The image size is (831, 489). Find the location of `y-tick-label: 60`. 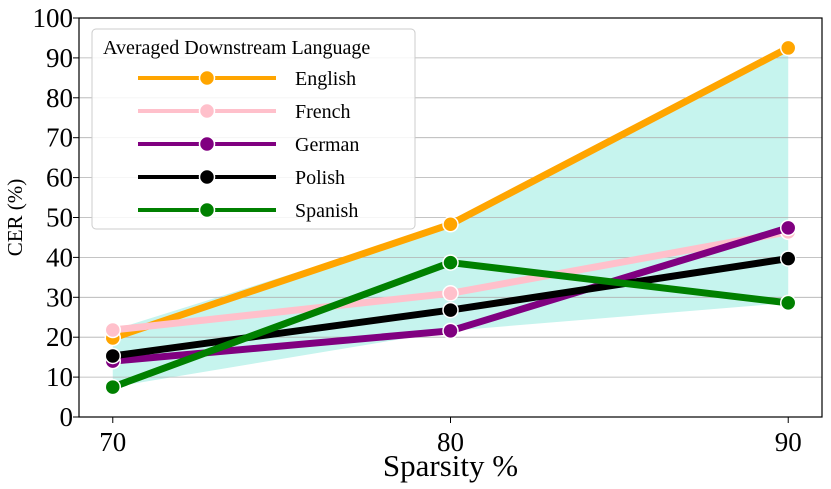

y-tick-label: 60 is located at coordinates (59, 178).